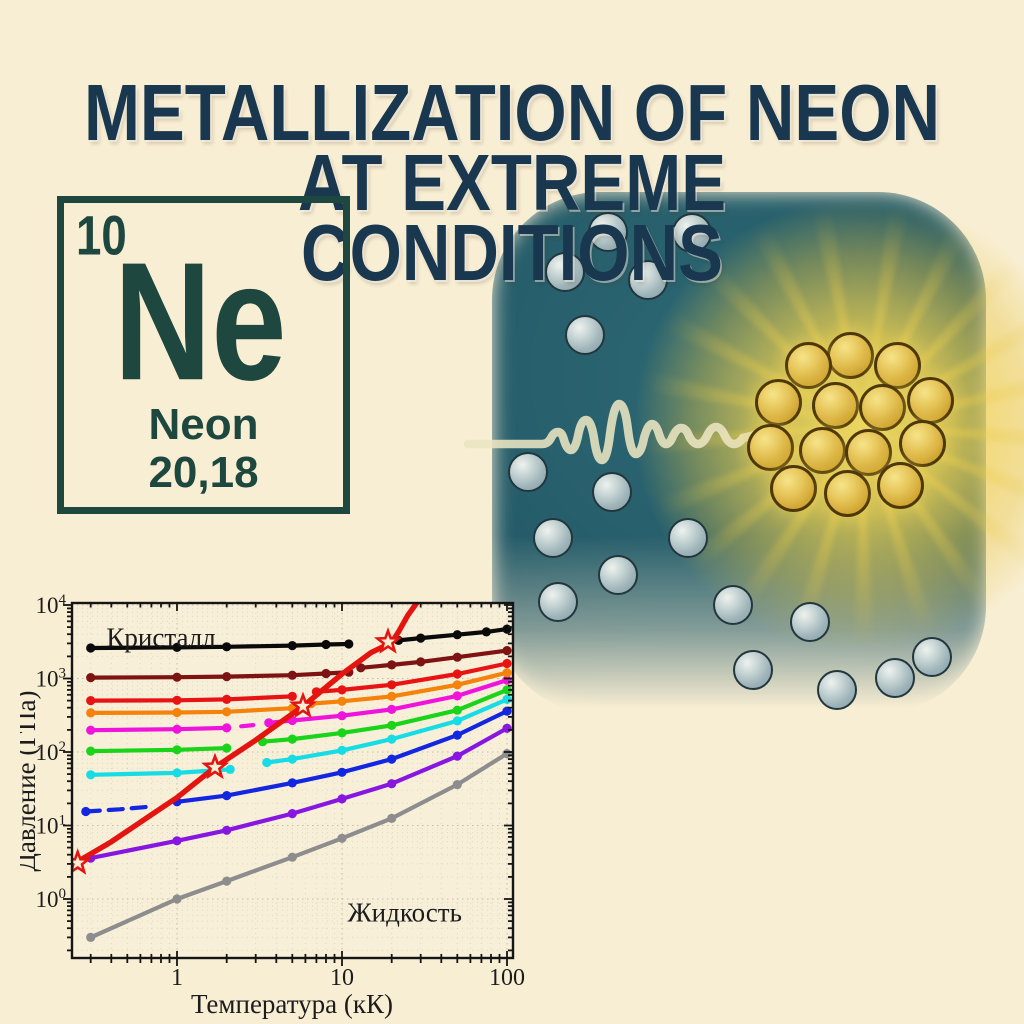 The image size is (1024, 1024). I want to click on element-name: Neon, so click(203, 424).